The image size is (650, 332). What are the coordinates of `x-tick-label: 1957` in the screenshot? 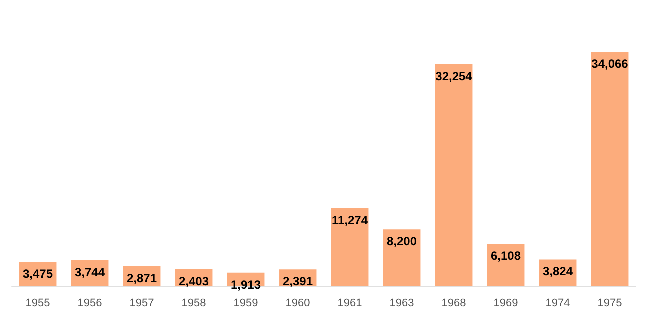 It's located at (142, 304).